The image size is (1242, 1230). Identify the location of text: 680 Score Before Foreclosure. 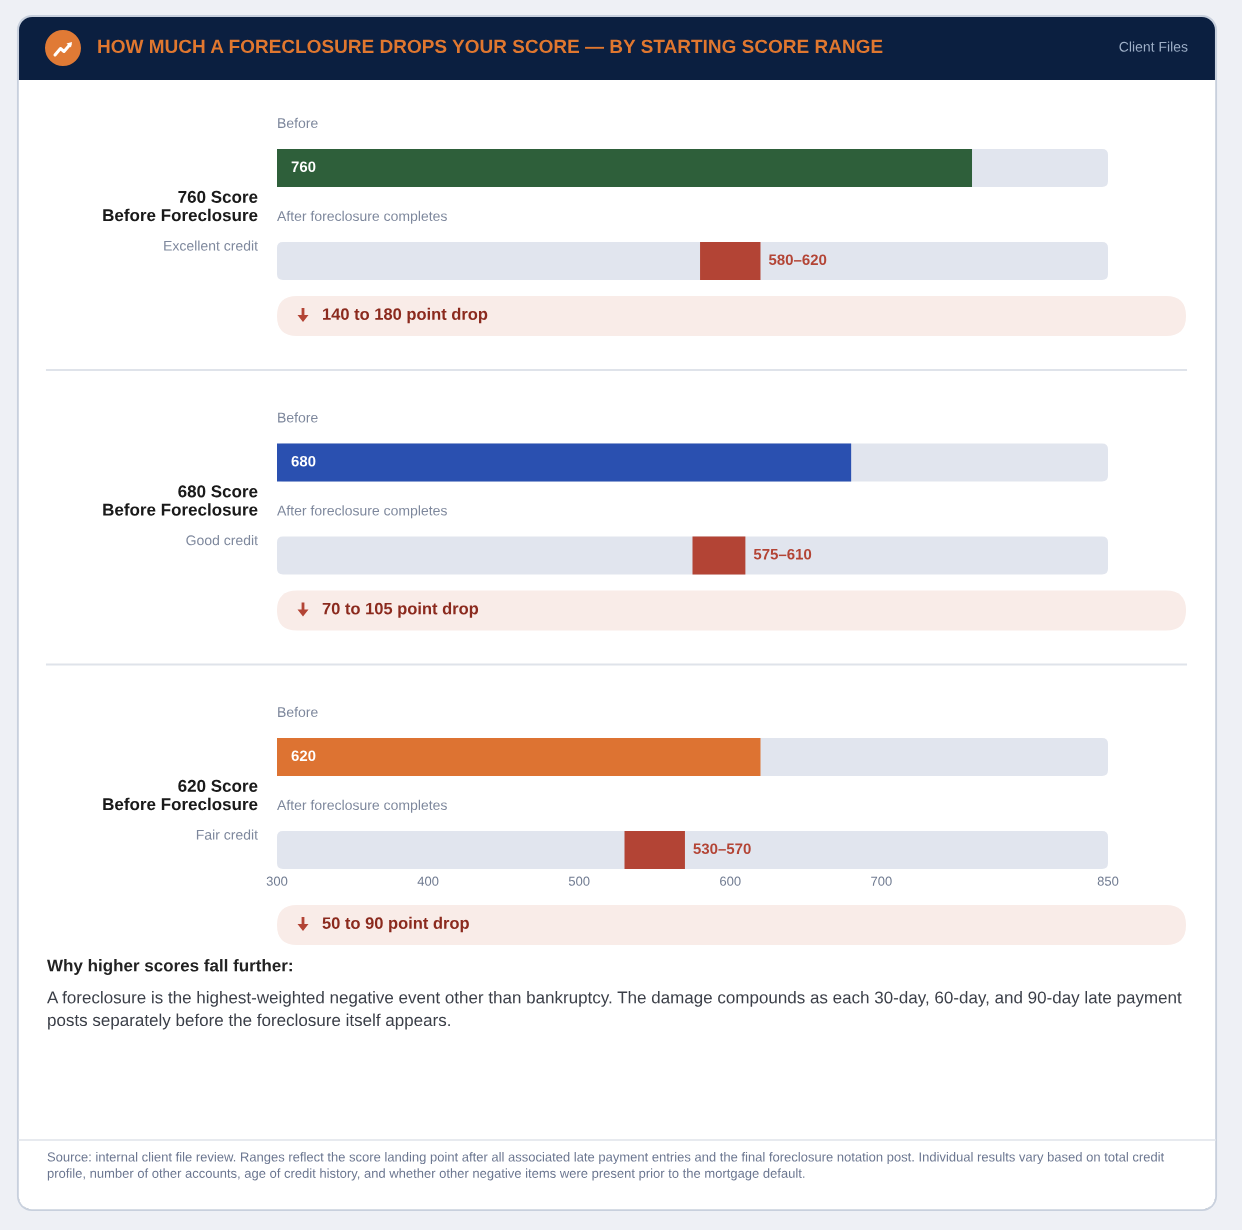
(180, 500).